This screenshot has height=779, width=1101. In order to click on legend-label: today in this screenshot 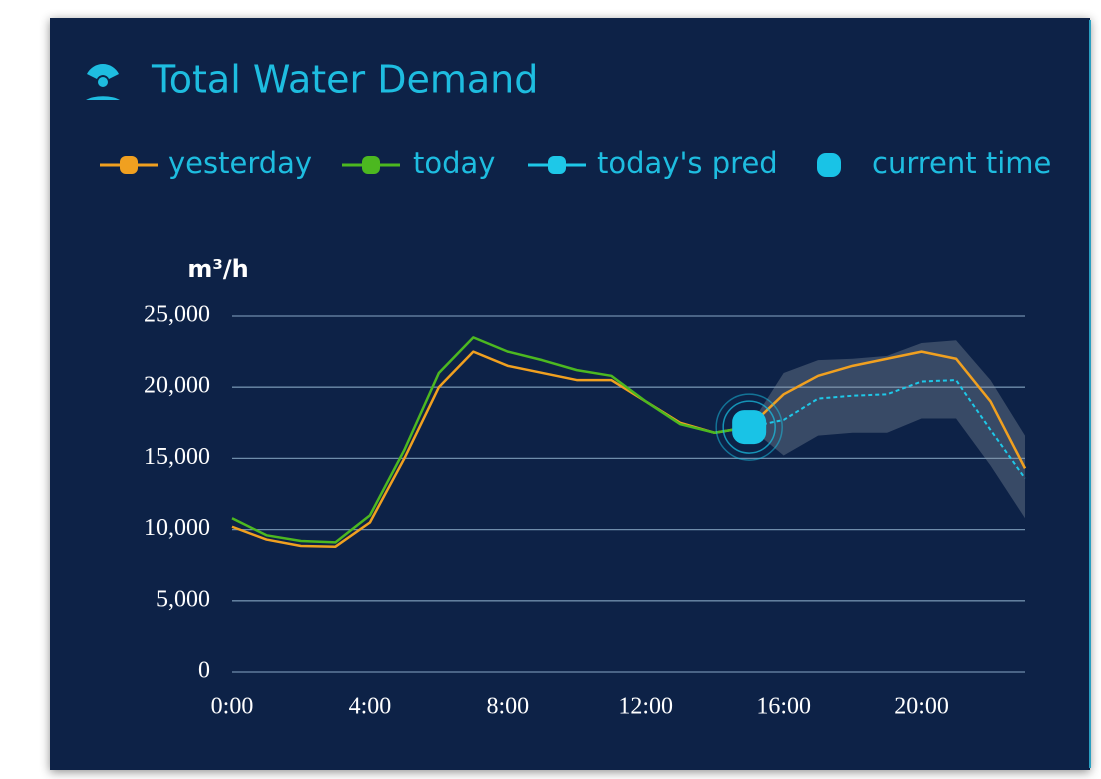, I will do `click(454, 163)`.